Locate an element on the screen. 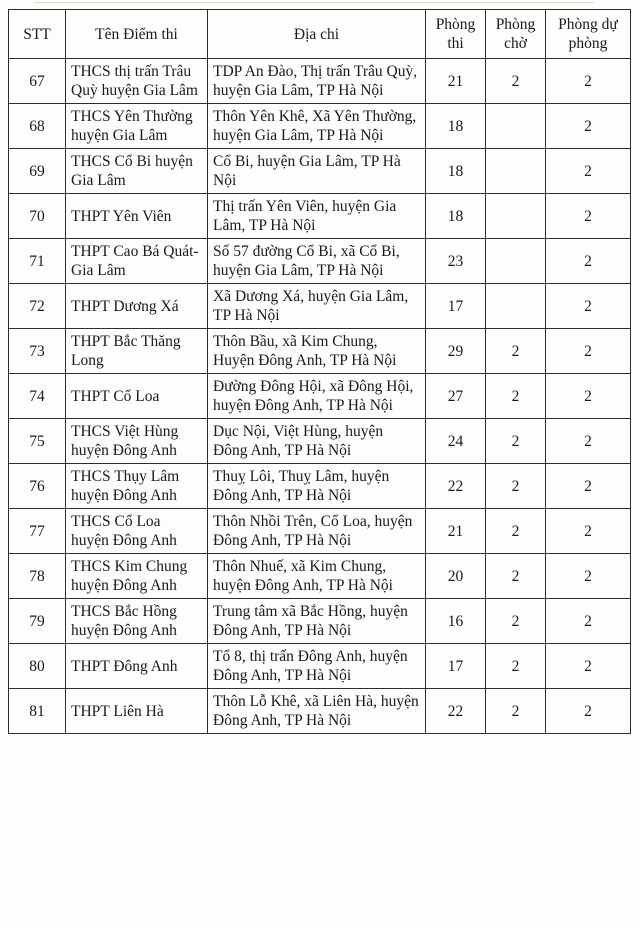  stt-cell: 71 is located at coordinates (37, 261).